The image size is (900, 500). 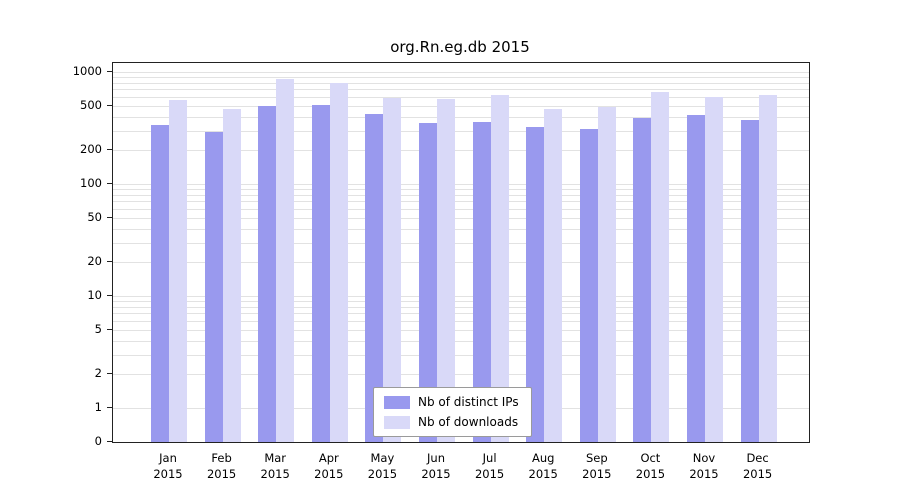 What do you see at coordinates (489, 466) in the screenshot?
I see `x-tick-label: Jul 2015` at bounding box center [489, 466].